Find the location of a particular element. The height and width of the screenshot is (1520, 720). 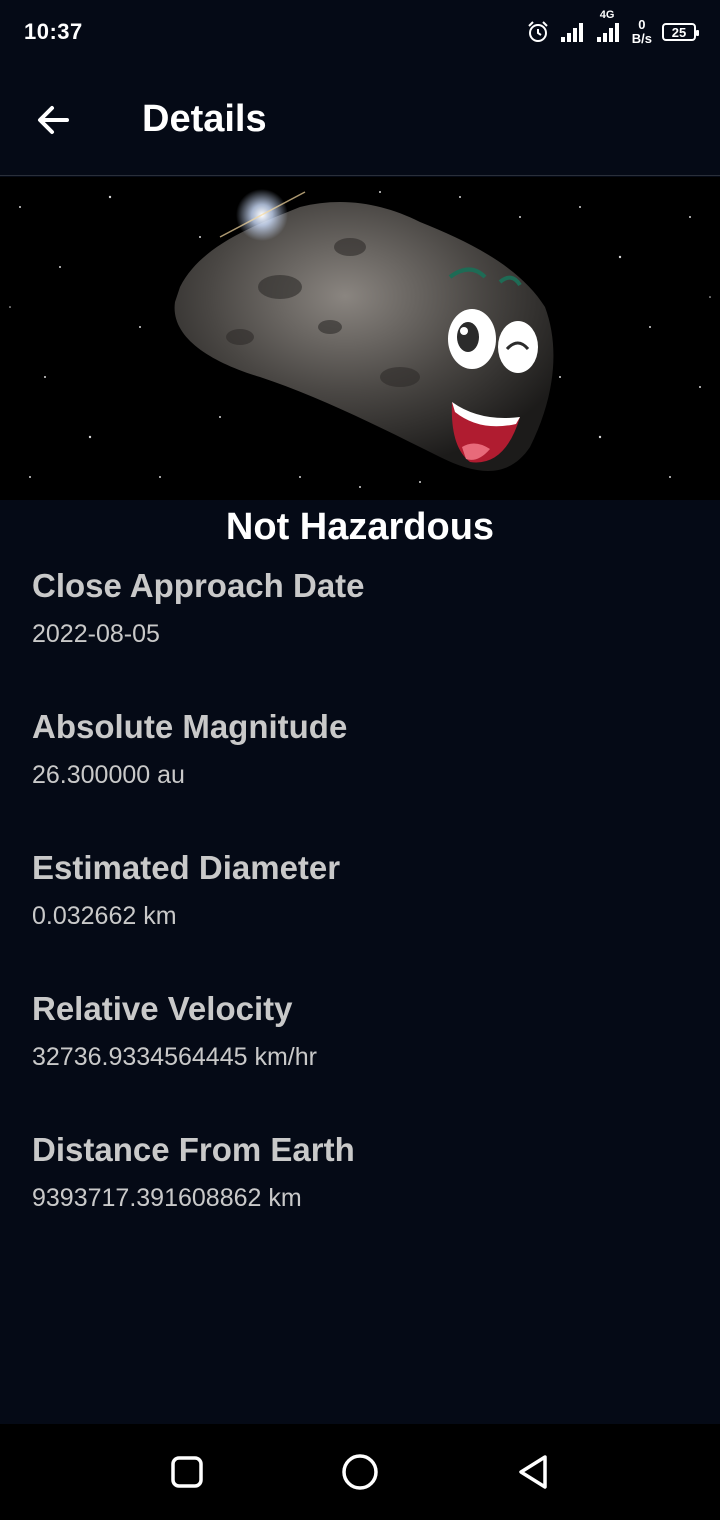

net-speed: 0 B/s is located at coordinates (642, 32).